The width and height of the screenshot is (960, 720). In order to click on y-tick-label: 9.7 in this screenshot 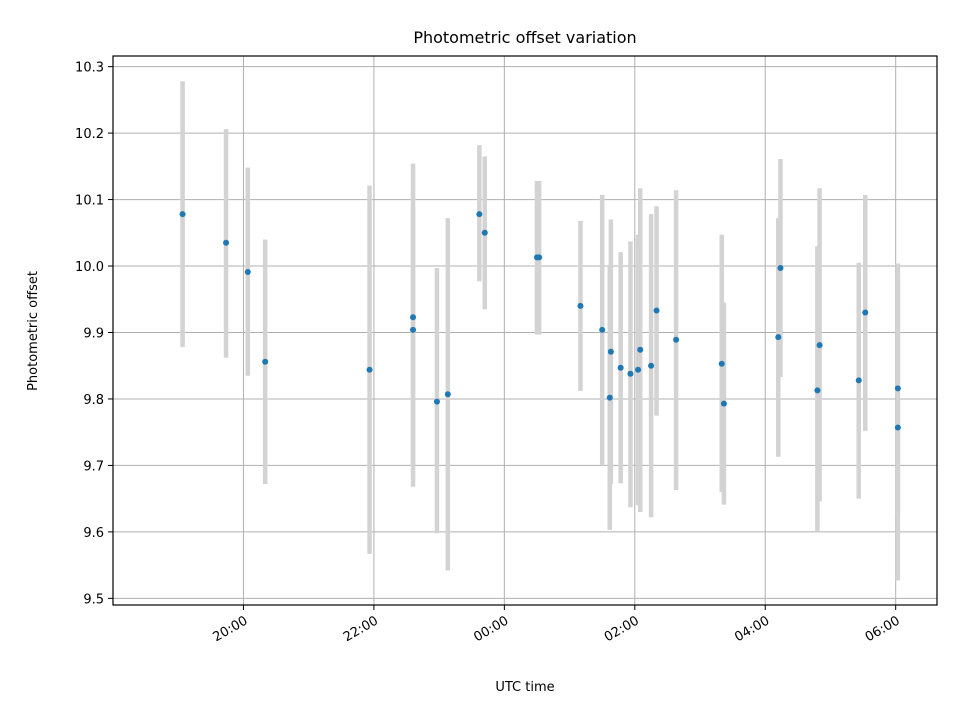, I will do `click(93, 466)`.